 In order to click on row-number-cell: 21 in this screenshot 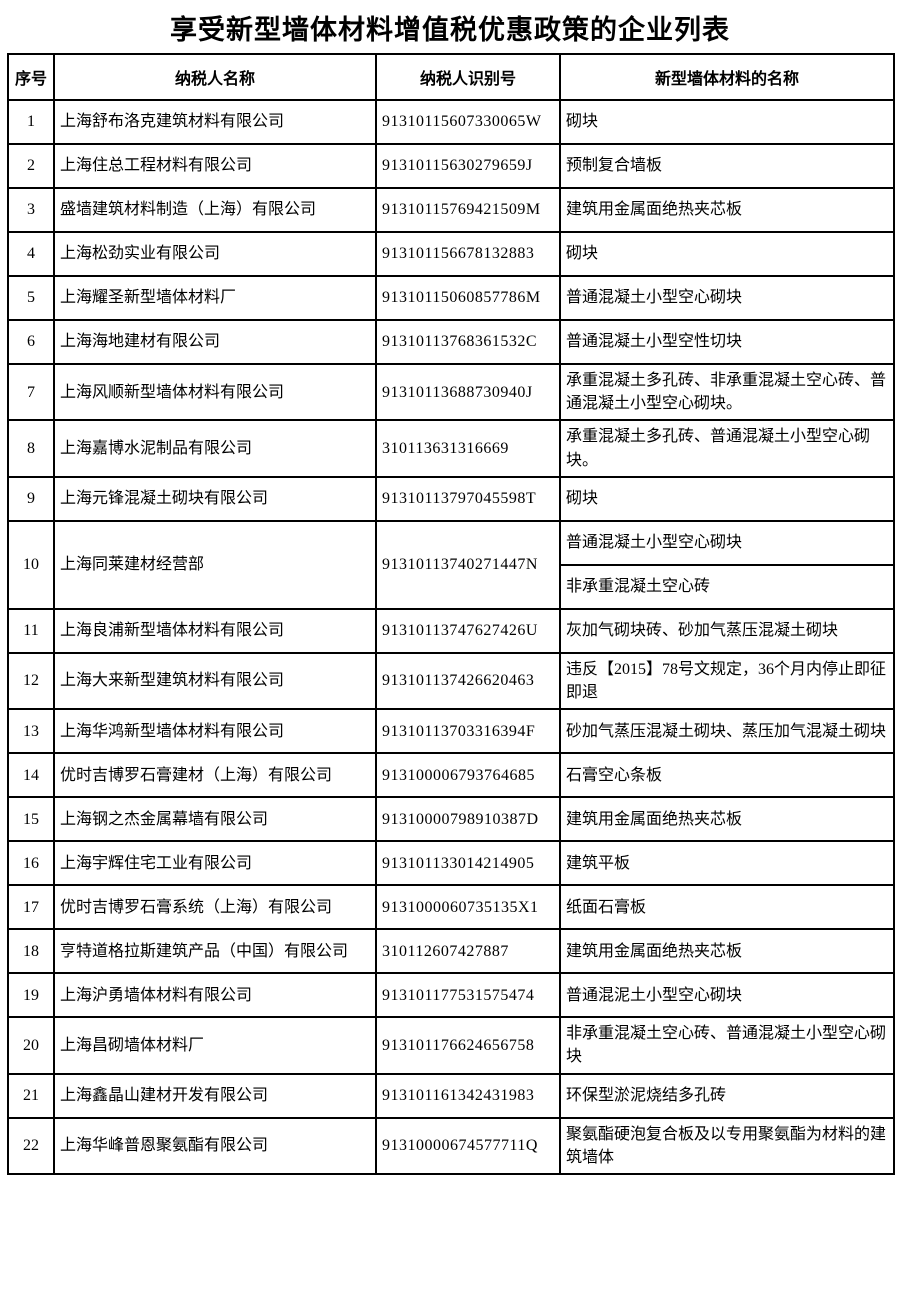, I will do `click(31, 1095)`.